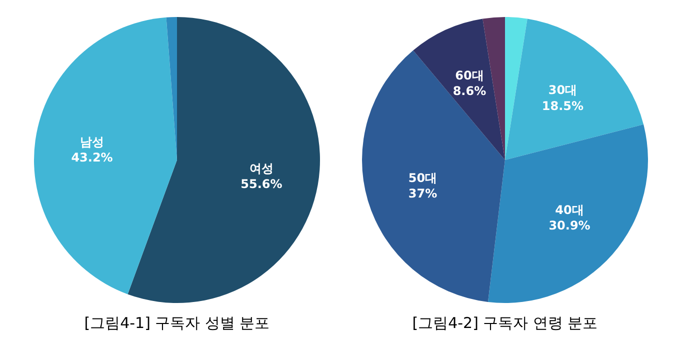 The width and height of the screenshot is (678, 343). What do you see at coordinates (505, 323) in the screenshot?
I see `text: [그림4-2] 구독자 연령 분포` at bounding box center [505, 323].